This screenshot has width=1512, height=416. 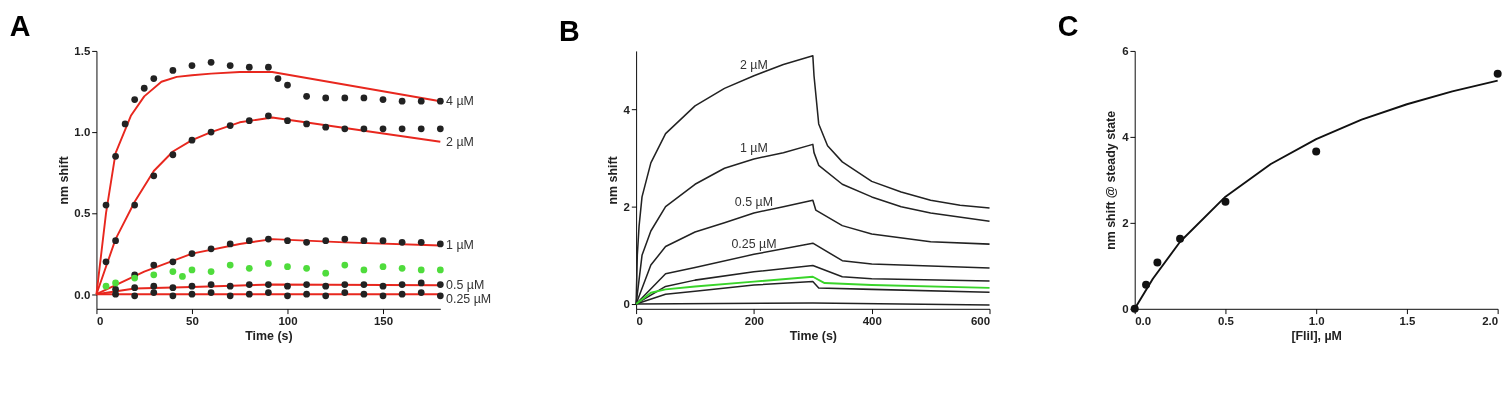 I want to click on x-tick-label: 400, so click(x=872, y=320).